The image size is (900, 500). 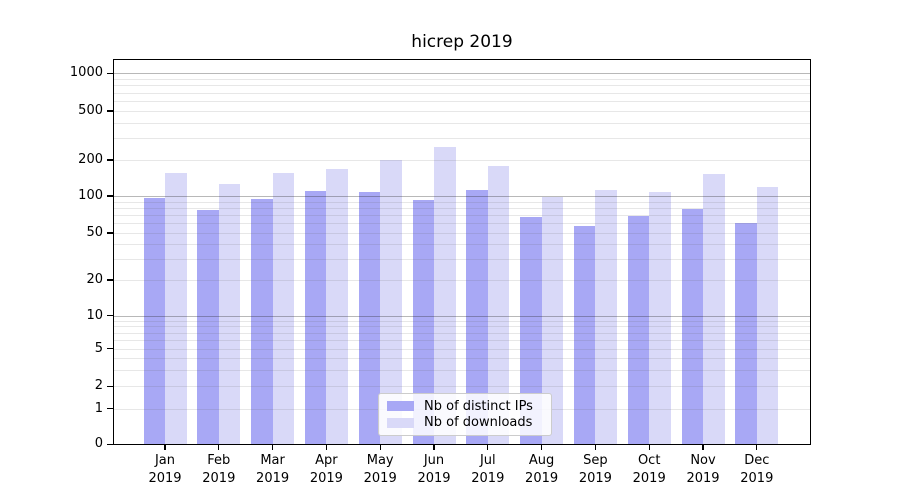 I want to click on legend-label-distinct-ips: Nb of distinct IPs, so click(x=478, y=406).